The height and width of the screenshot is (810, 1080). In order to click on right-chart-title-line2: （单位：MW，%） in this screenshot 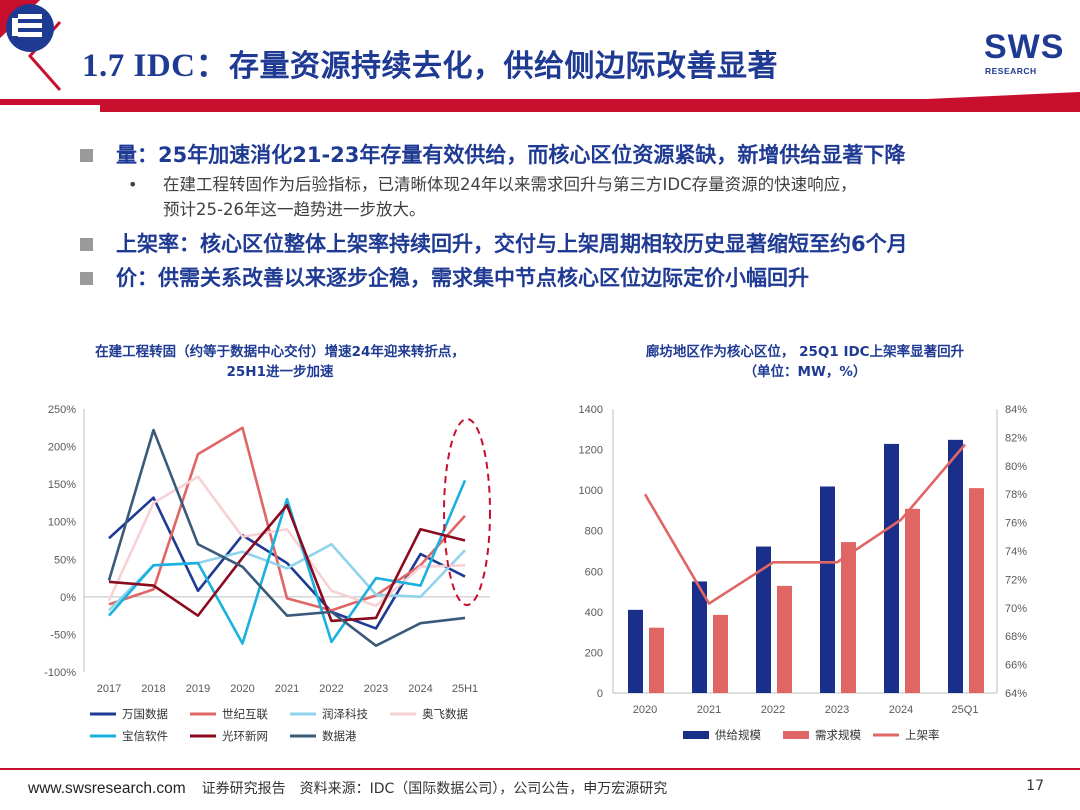, I will do `click(805, 372)`.